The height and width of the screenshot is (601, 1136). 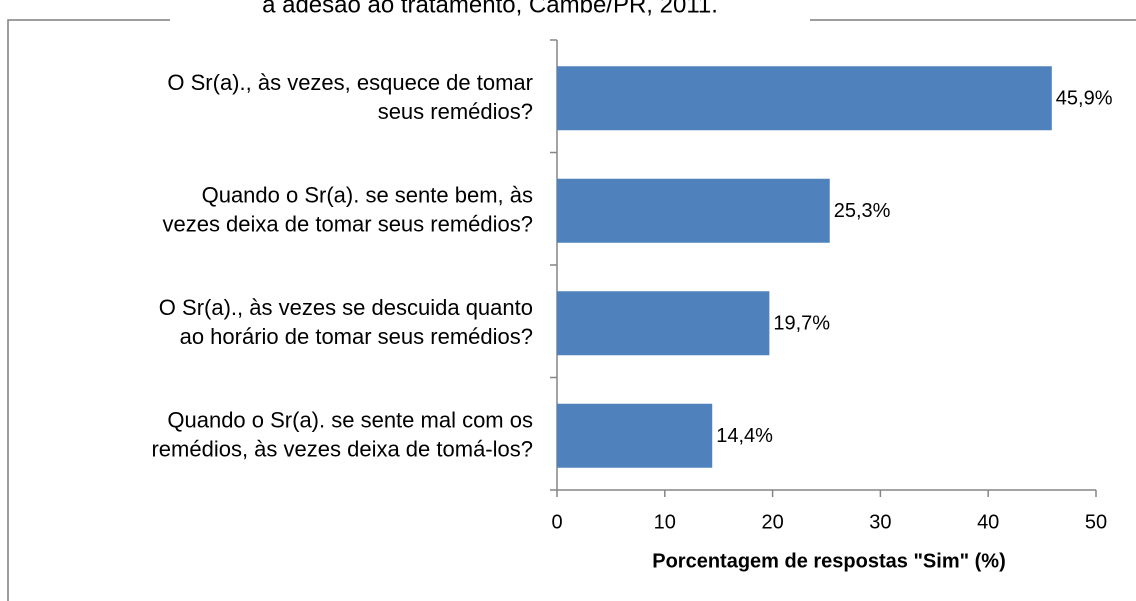 What do you see at coordinates (1096, 522) in the screenshot?
I see `x-tick-label: 50` at bounding box center [1096, 522].